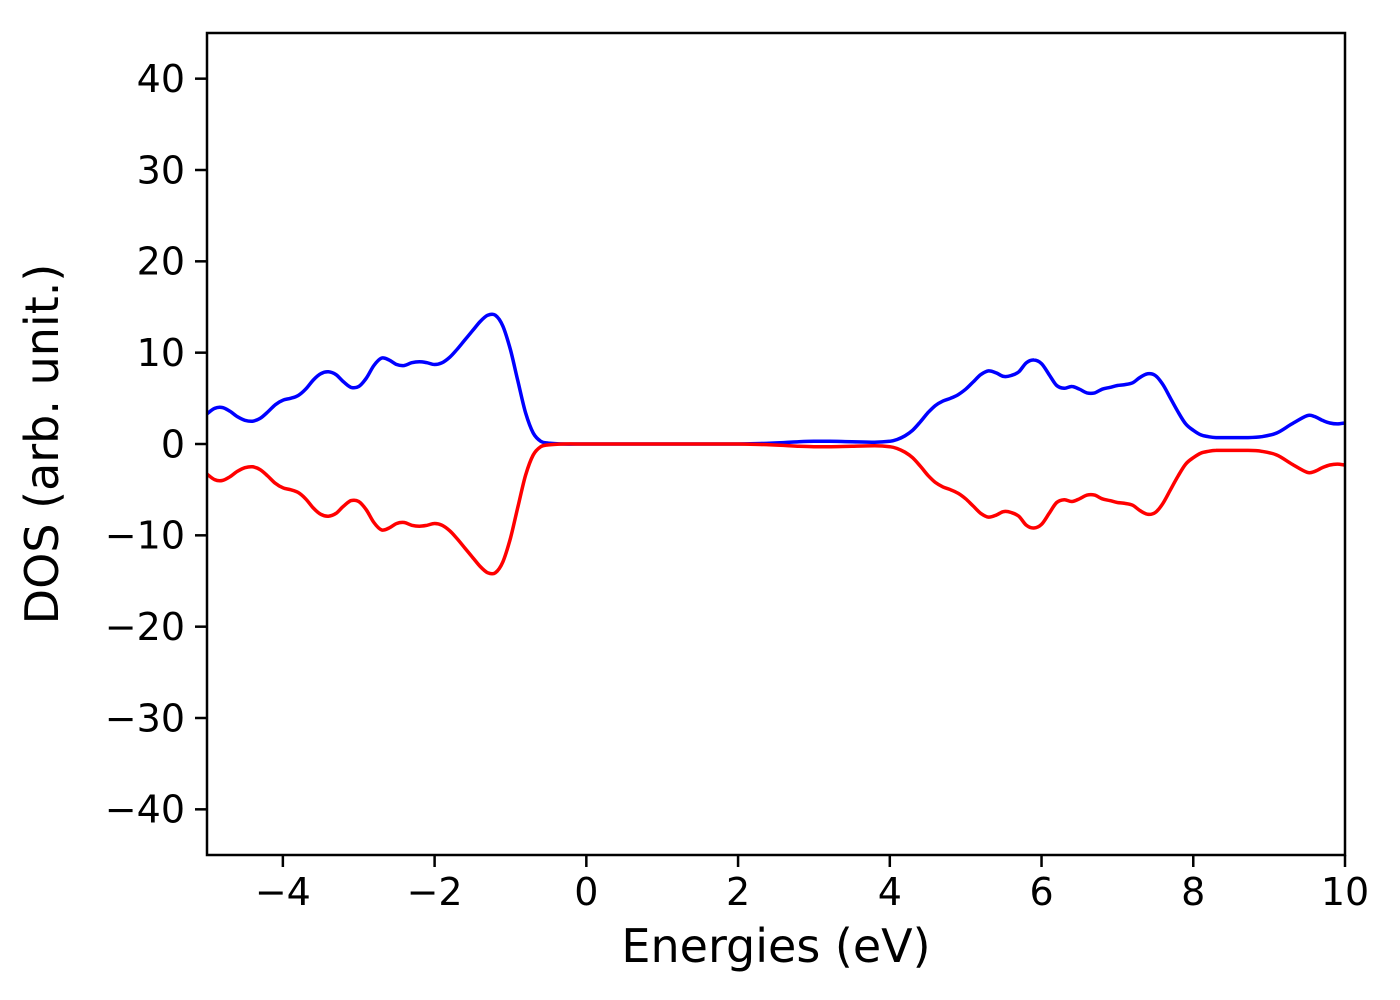  I want to click on y-tick-label: 40, so click(161, 79).